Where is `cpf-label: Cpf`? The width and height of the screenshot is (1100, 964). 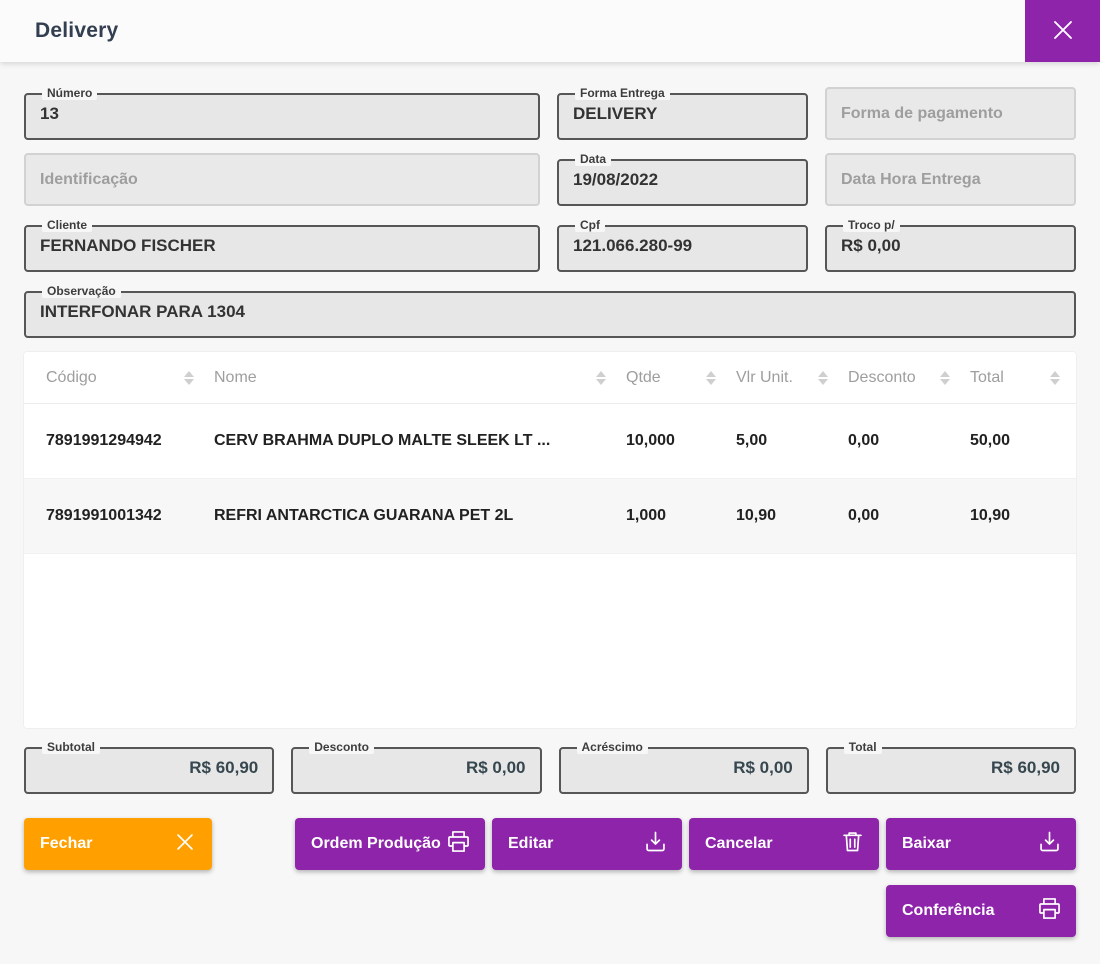 cpf-label: Cpf is located at coordinates (590, 225).